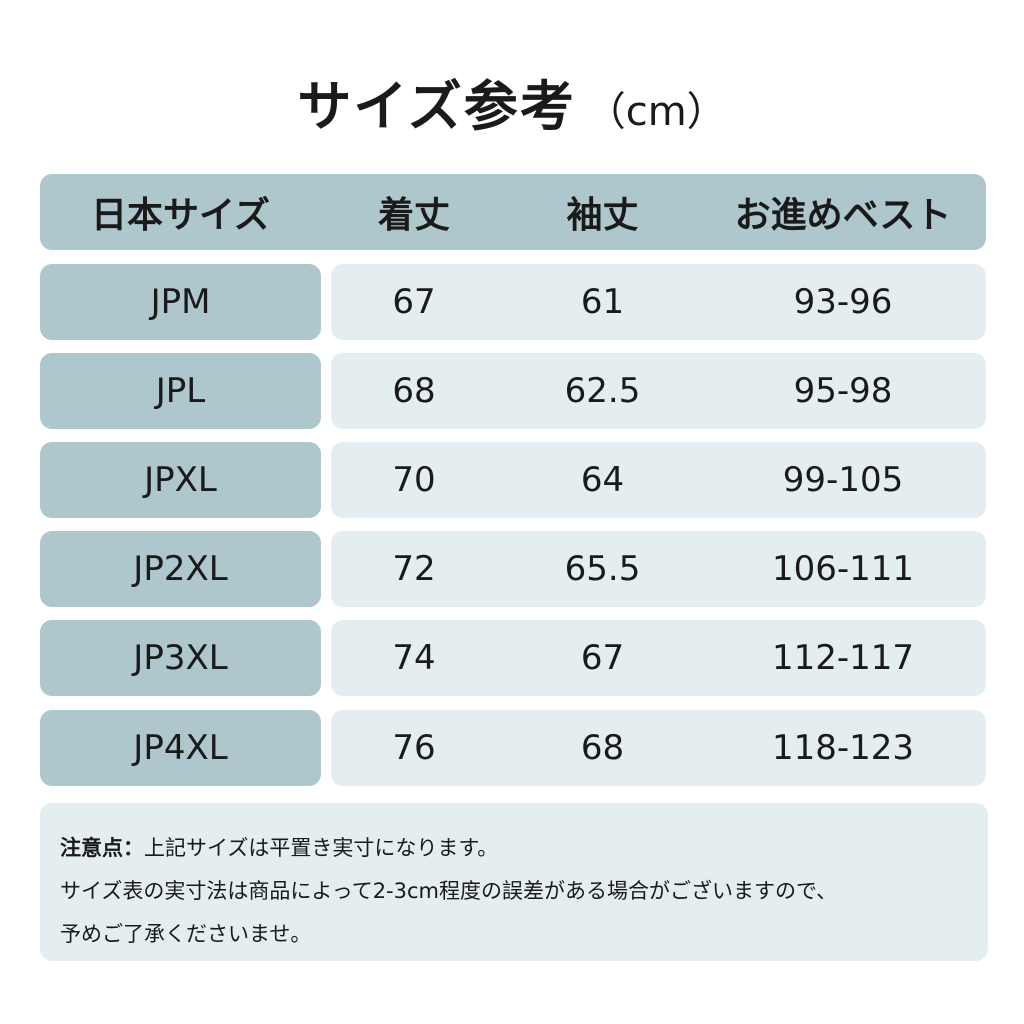 Image resolution: width=1024 pixels, height=1024 pixels. I want to click on title-unit: （cm）, so click(656, 112).